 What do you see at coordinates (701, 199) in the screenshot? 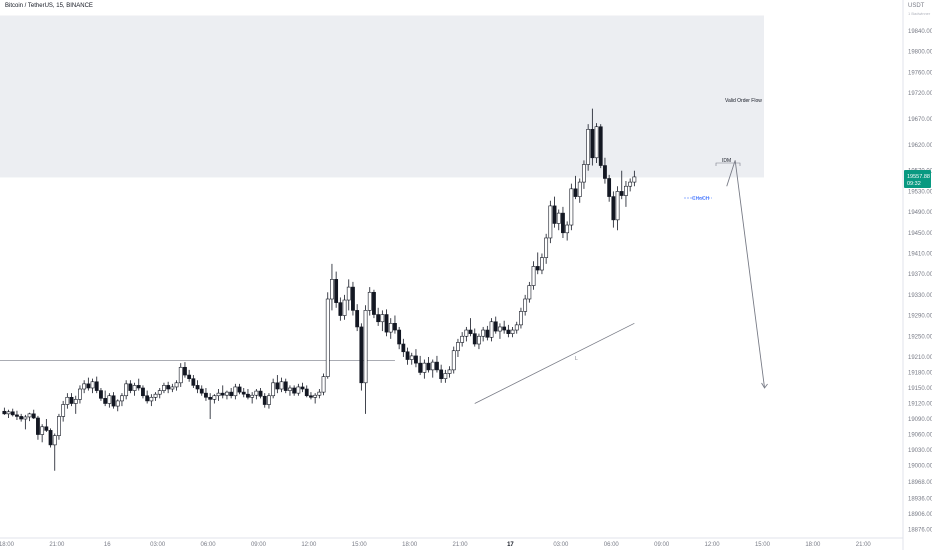
I see `choch-label: CHoCH` at bounding box center [701, 199].